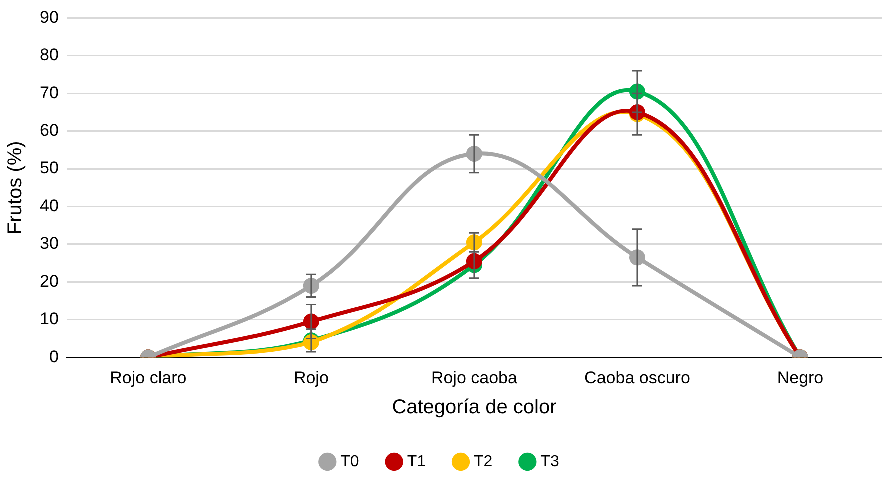 The image size is (892, 480). What do you see at coordinates (15, 188) in the screenshot?
I see `y-axis-title: Frutos (%)` at bounding box center [15, 188].